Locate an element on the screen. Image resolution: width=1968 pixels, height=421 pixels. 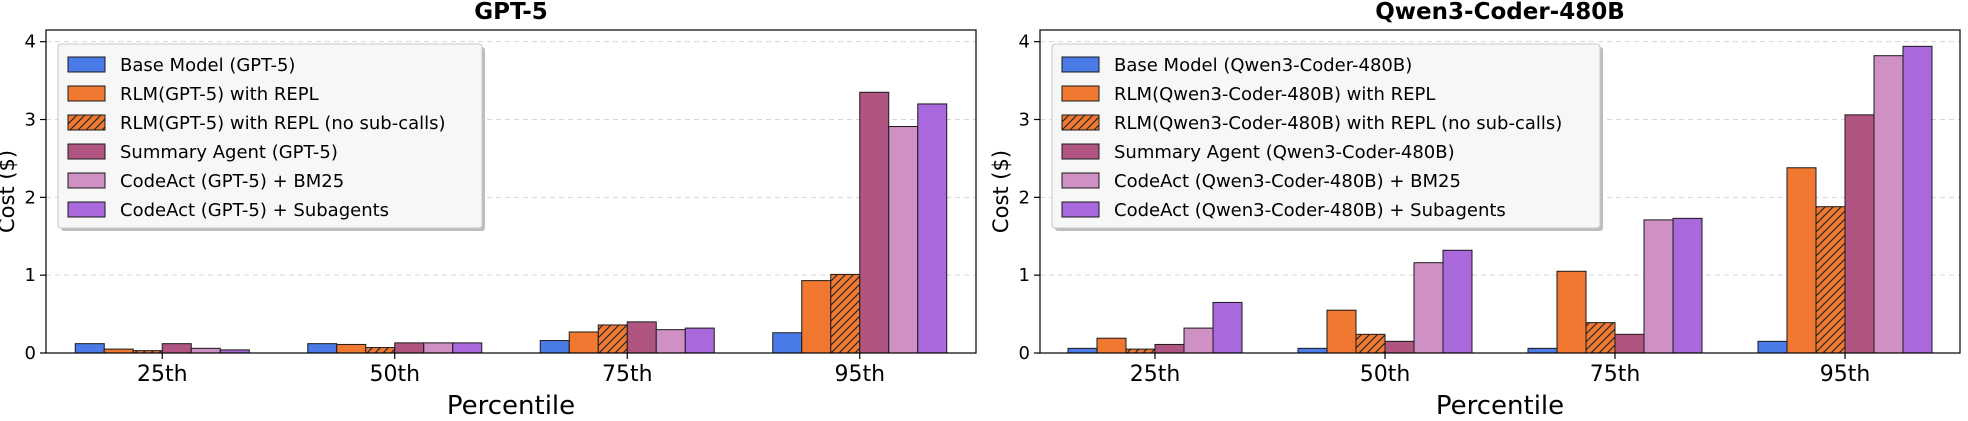
legend-entry: Summary Agent (GPT-5) is located at coordinates (229, 152).